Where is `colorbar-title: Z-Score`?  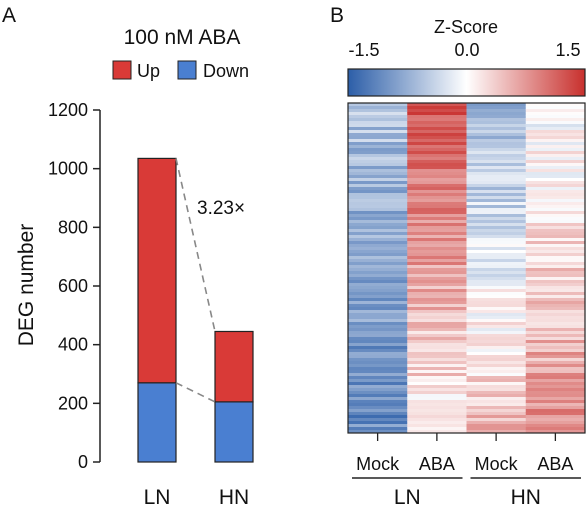
colorbar-title: Z-Score is located at coordinates (466, 27).